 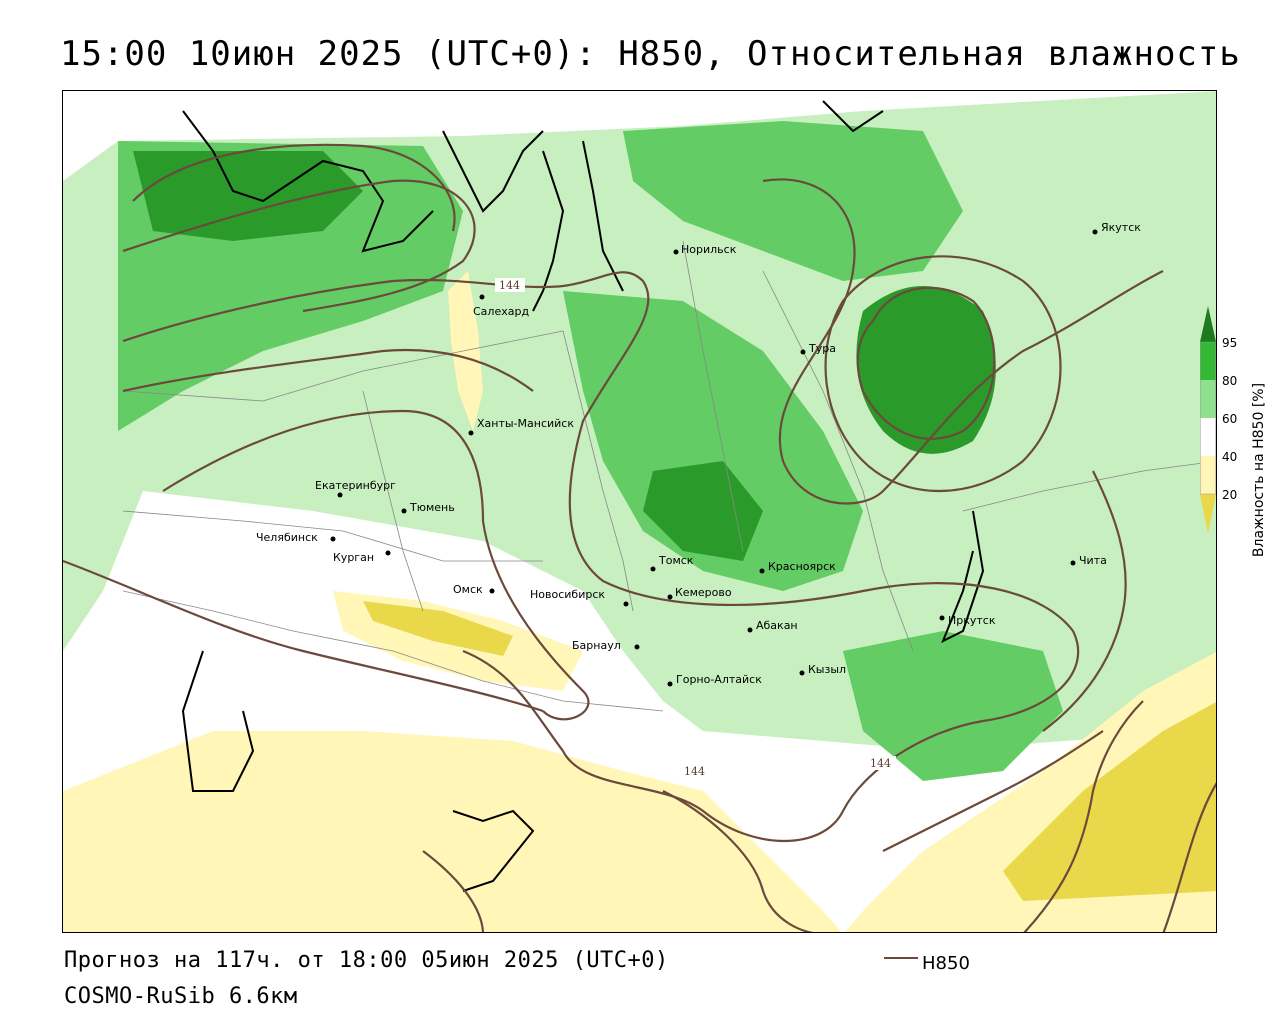 I want to click on svg-text: Кемерово, so click(x=703, y=592).